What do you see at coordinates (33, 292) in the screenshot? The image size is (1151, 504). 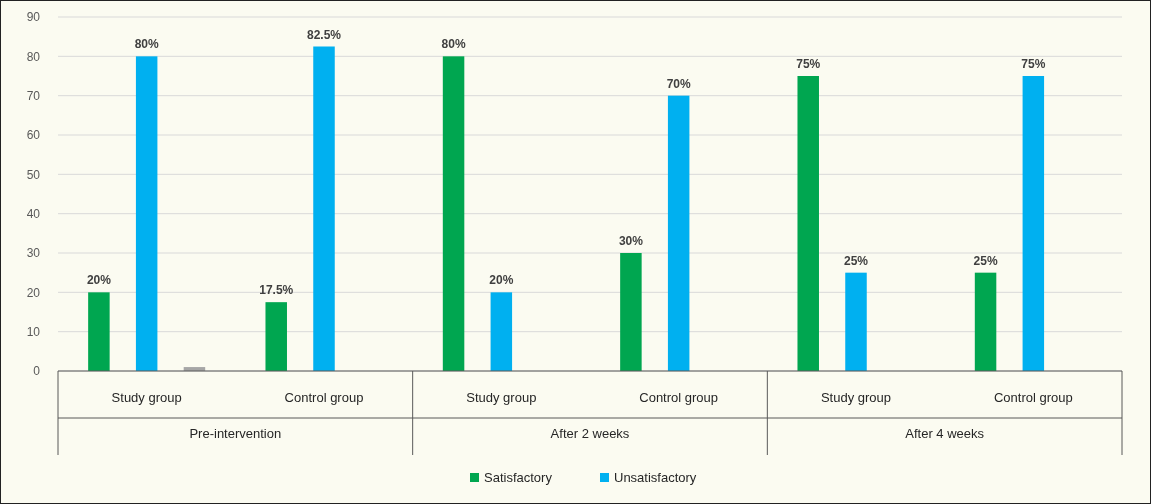 I see `y-tick-label: 20` at bounding box center [33, 292].